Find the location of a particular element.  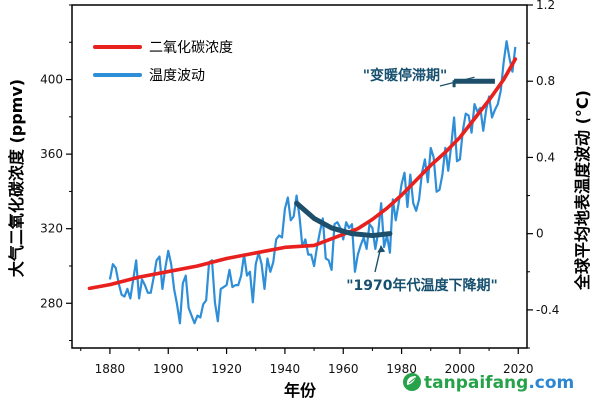

legend: 二氧化碳浓度 温度波动 is located at coordinates (163, 62).